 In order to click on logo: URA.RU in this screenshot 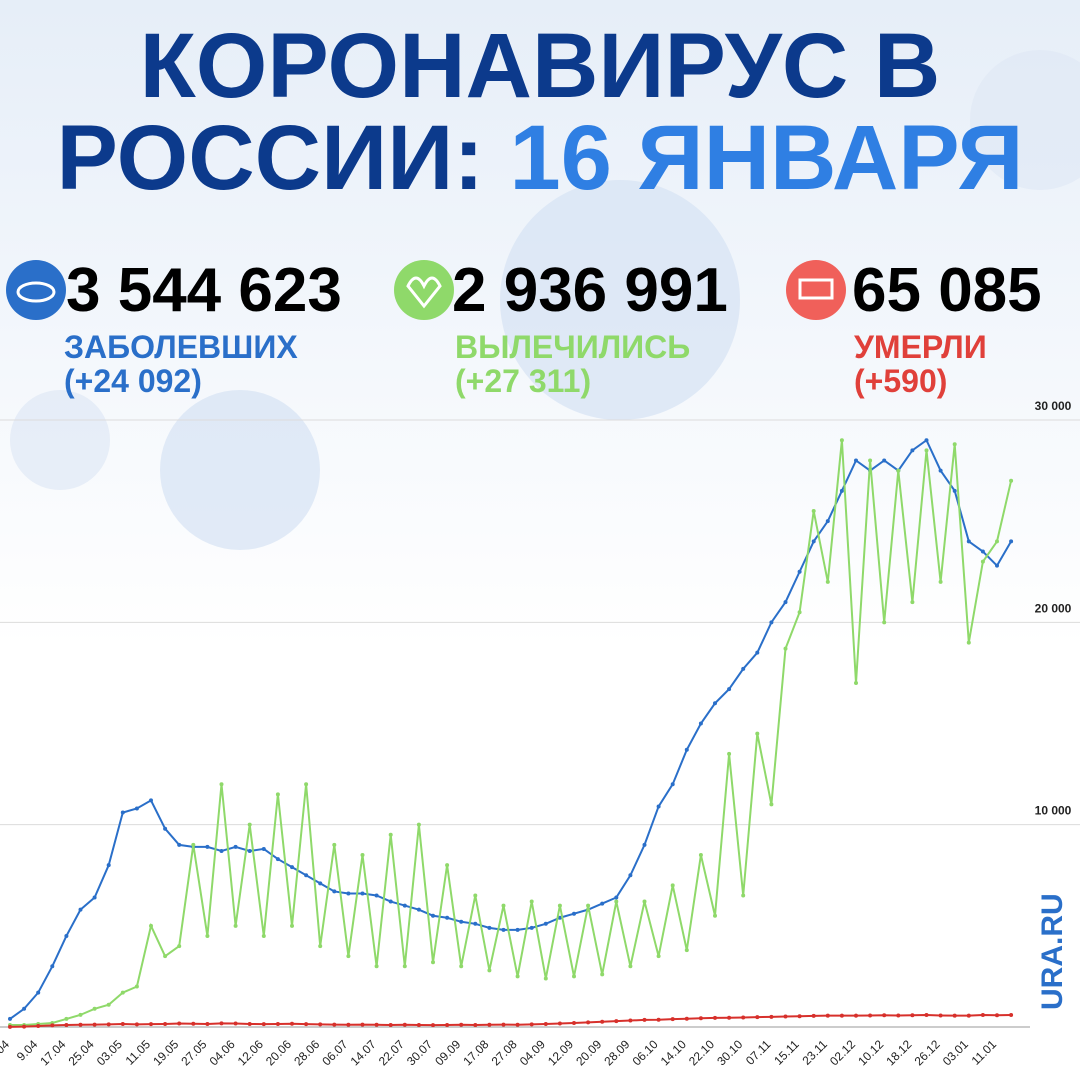, I will do `click(1052, 951)`.